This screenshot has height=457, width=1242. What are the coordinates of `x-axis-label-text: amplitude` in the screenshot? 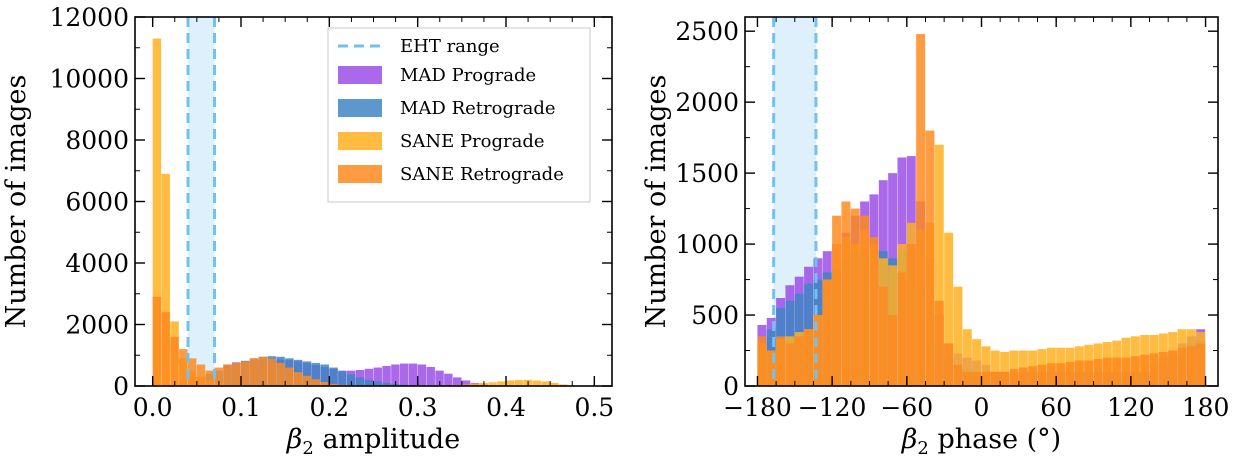 It's located at (387, 439).